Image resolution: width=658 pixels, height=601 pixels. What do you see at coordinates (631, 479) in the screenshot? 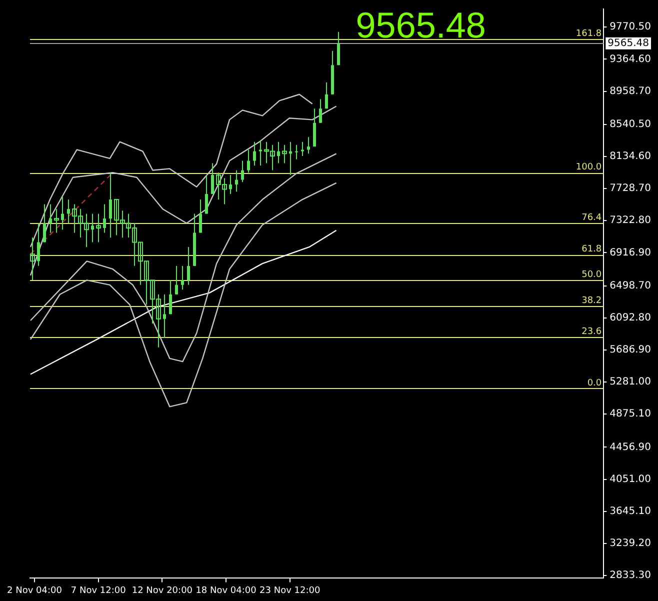
I see `y-tick-label: 4051.00` at bounding box center [631, 479].